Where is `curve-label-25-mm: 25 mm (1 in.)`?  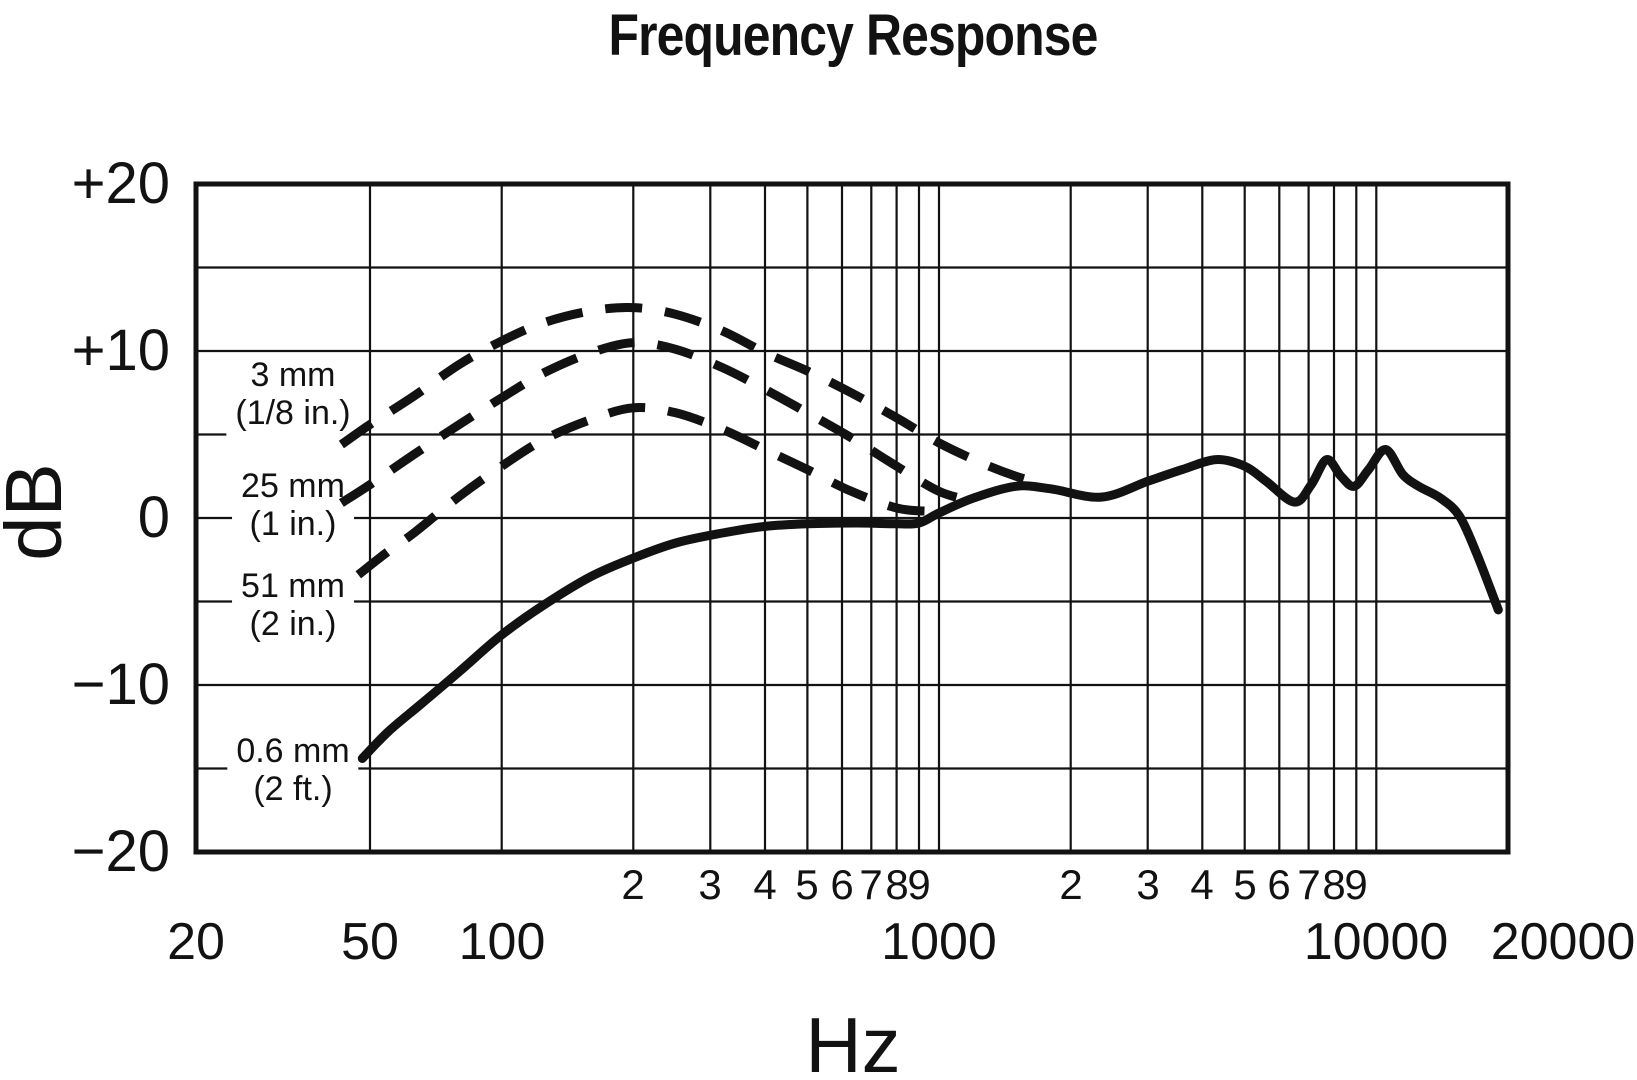
curve-label-25-mm: 25 mm (1 in.) is located at coordinates (293, 508).